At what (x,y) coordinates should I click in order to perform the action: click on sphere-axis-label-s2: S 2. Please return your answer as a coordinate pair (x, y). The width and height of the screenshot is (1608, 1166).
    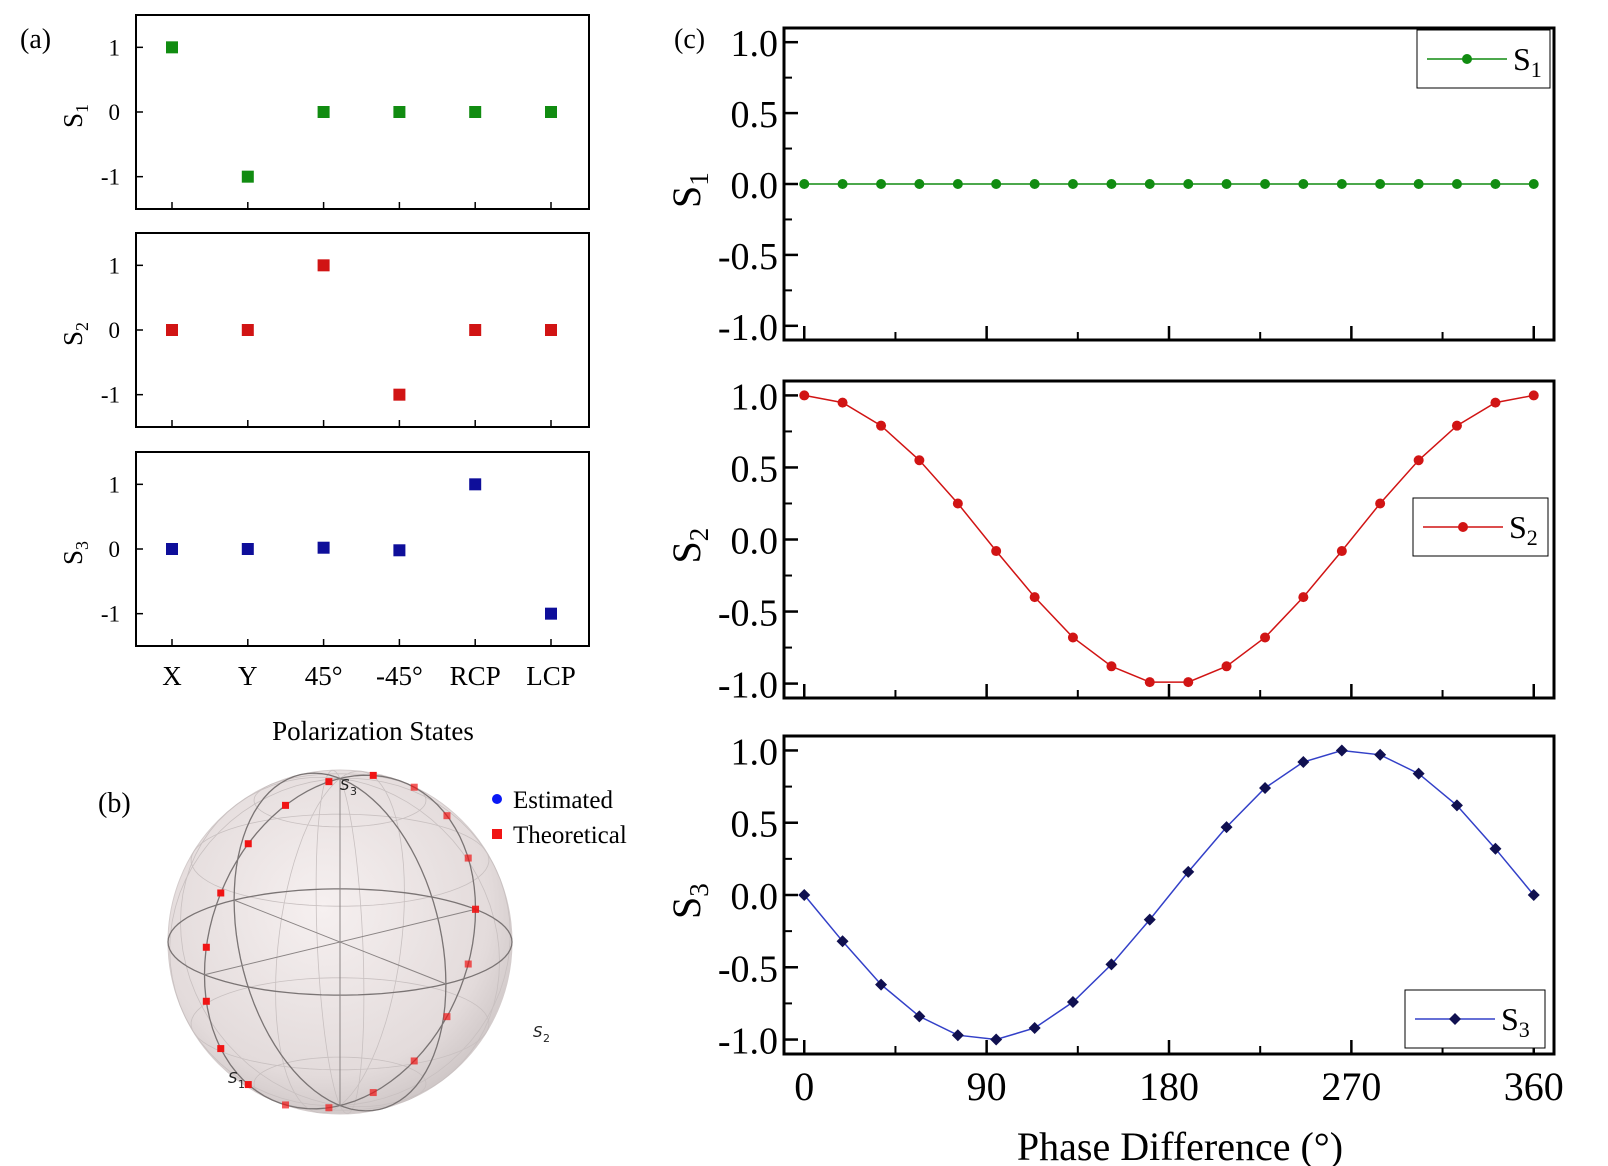
    Looking at the image, I should click on (541, 1034).